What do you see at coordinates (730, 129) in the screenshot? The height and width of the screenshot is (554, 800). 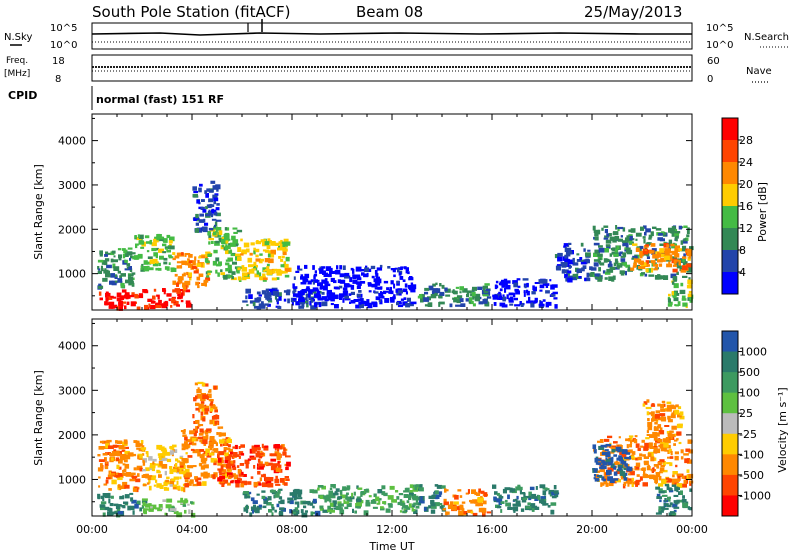 I see `power-colorbar-swatch` at bounding box center [730, 129].